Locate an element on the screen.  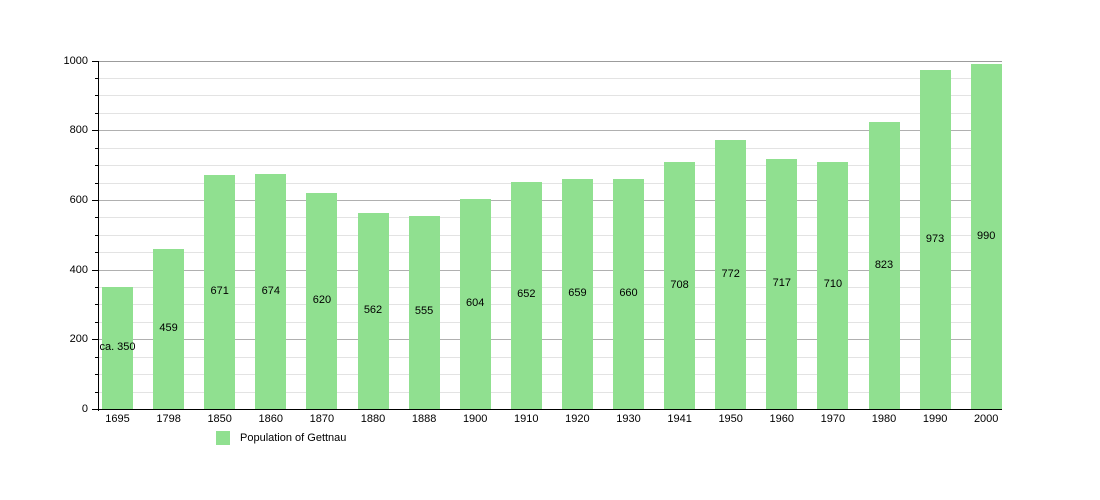
bar-value-label: 717 is located at coordinates (781, 283).